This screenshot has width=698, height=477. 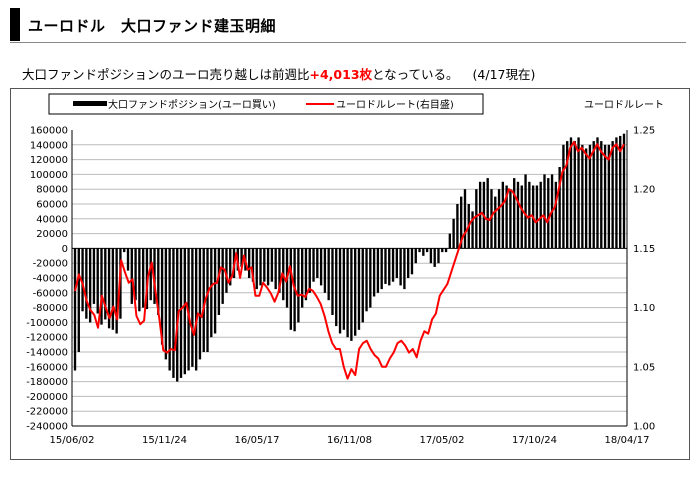 What do you see at coordinates (47, 382) in the screenshot?
I see `left-tick-label: -180000` at bounding box center [47, 382].